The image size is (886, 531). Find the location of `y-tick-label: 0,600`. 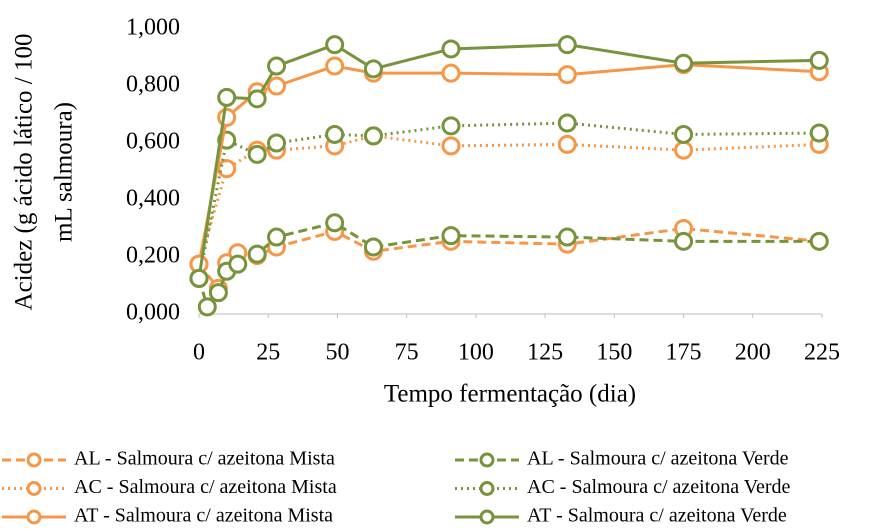

y-tick-label: 0,600 is located at coordinates (153, 142).